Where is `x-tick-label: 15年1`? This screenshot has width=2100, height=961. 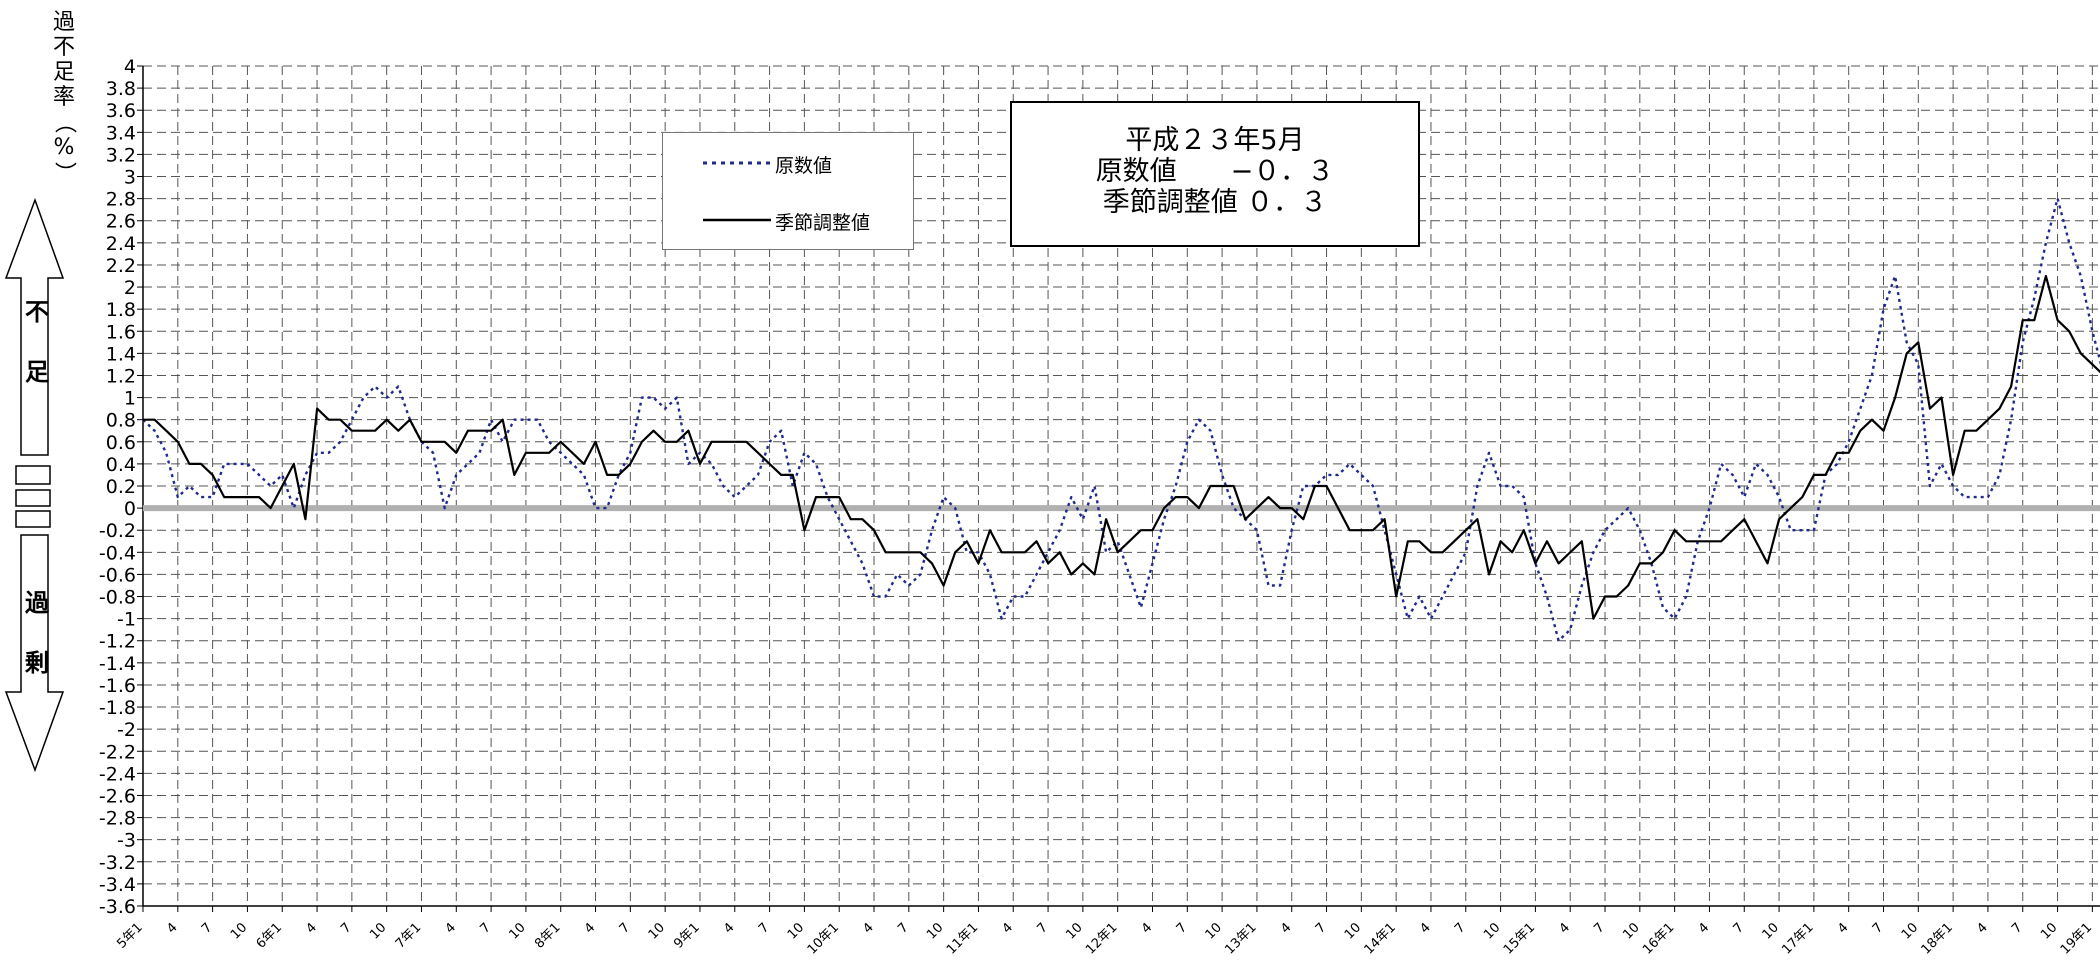
x-tick-label: 15年1 is located at coordinates (1519, 938).